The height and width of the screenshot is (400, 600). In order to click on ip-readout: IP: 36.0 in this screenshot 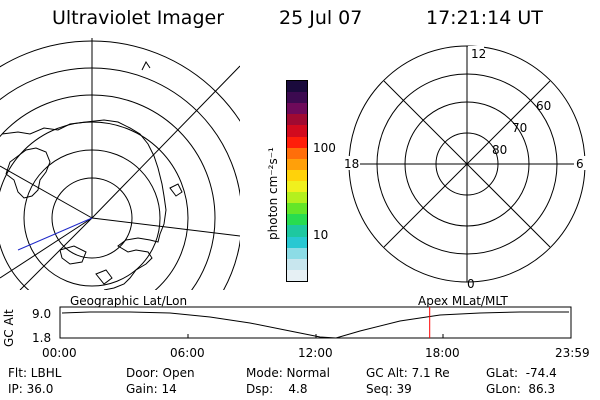, I will do `click(31, 389)`.